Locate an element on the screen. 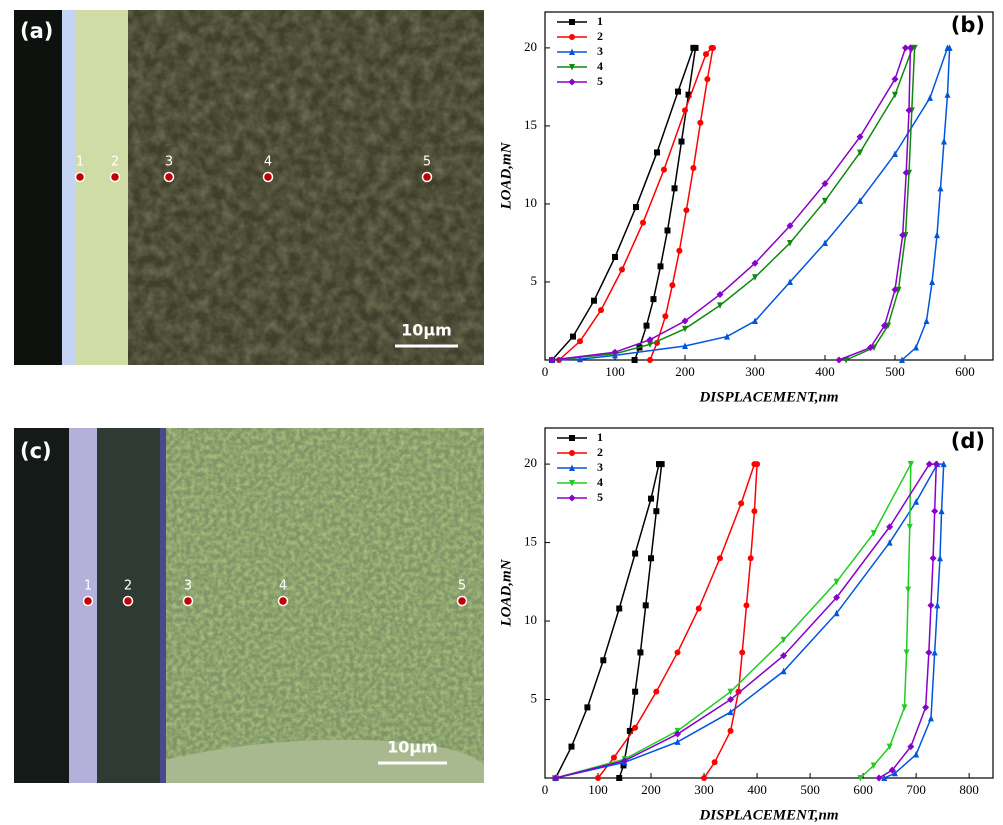 This screenshot has width=1003, height=825. x-axis-title: DISPLACEMENT,nm is located at coordinates (768, 815).